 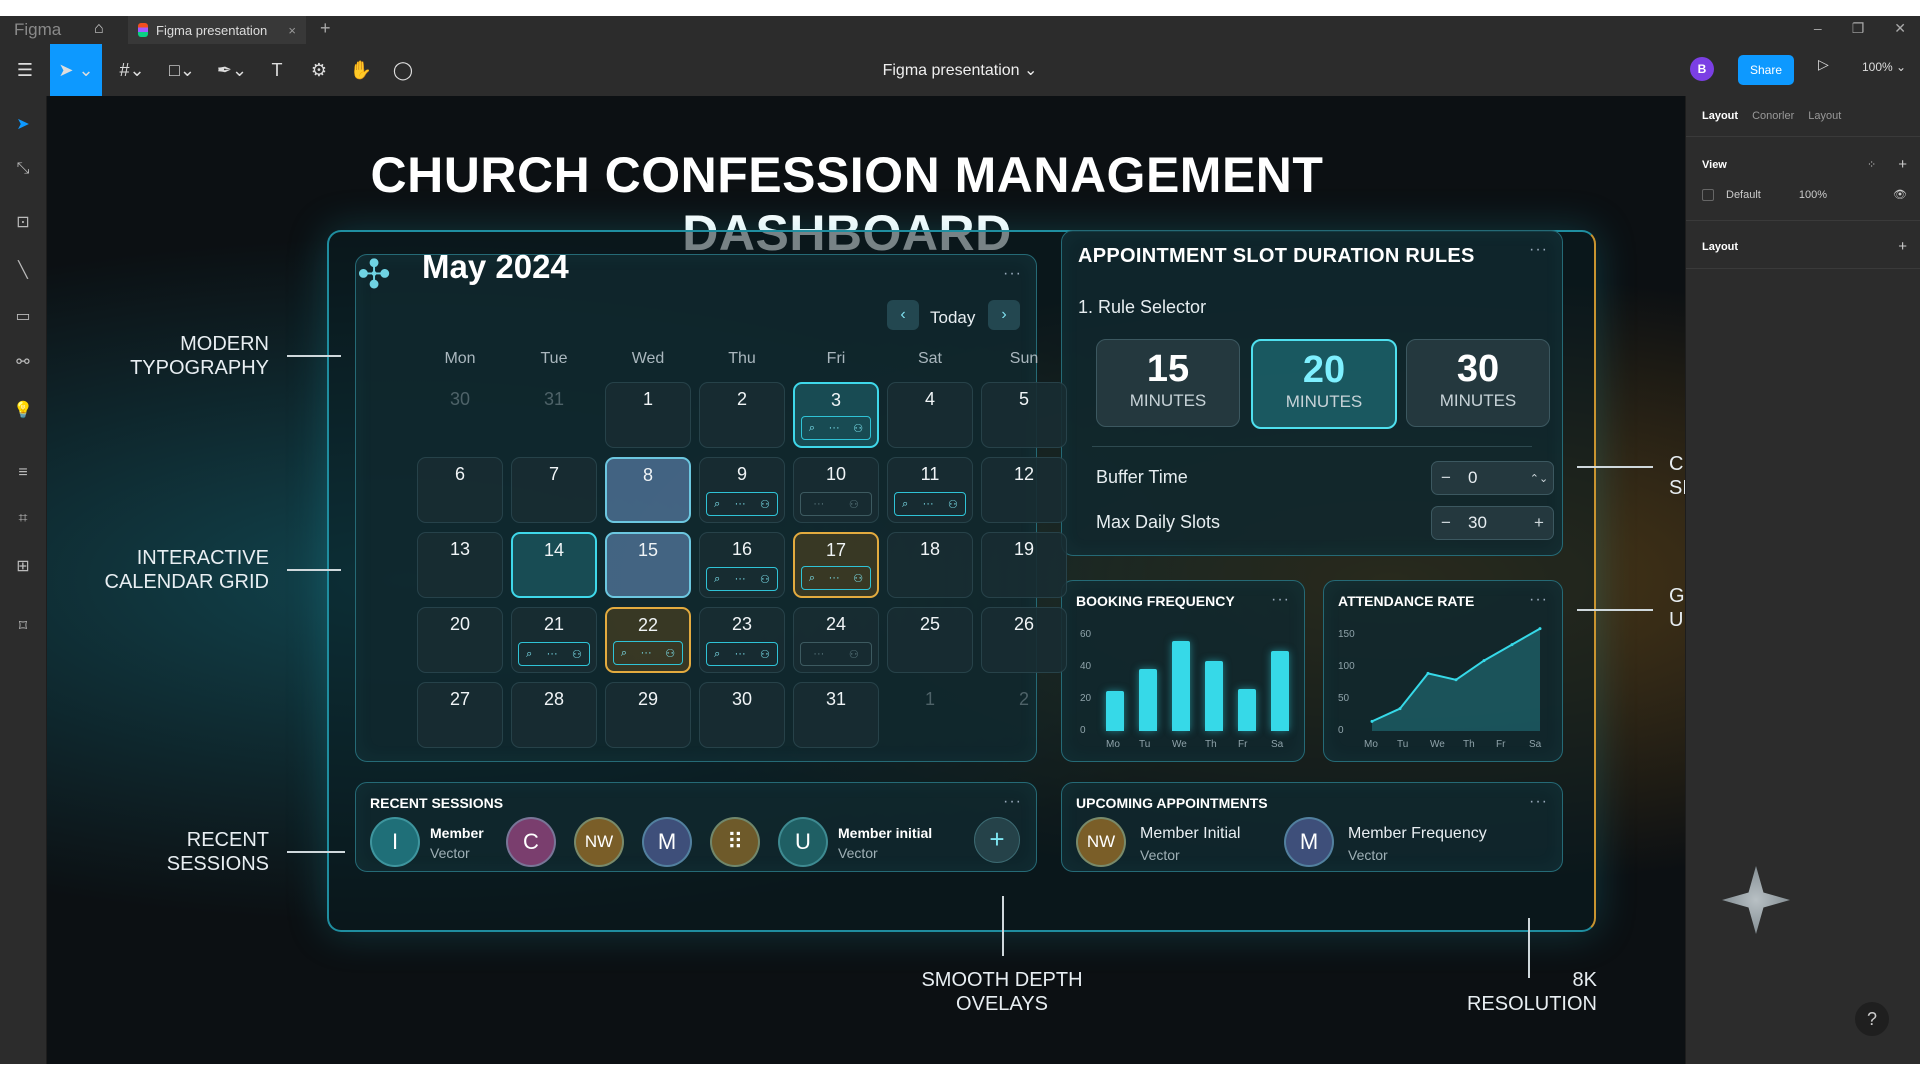 What do you see at coordinates (361, 69) in the screenshot?
I see `hand-tool-icon: ✋` at bounding box center [361, 69].